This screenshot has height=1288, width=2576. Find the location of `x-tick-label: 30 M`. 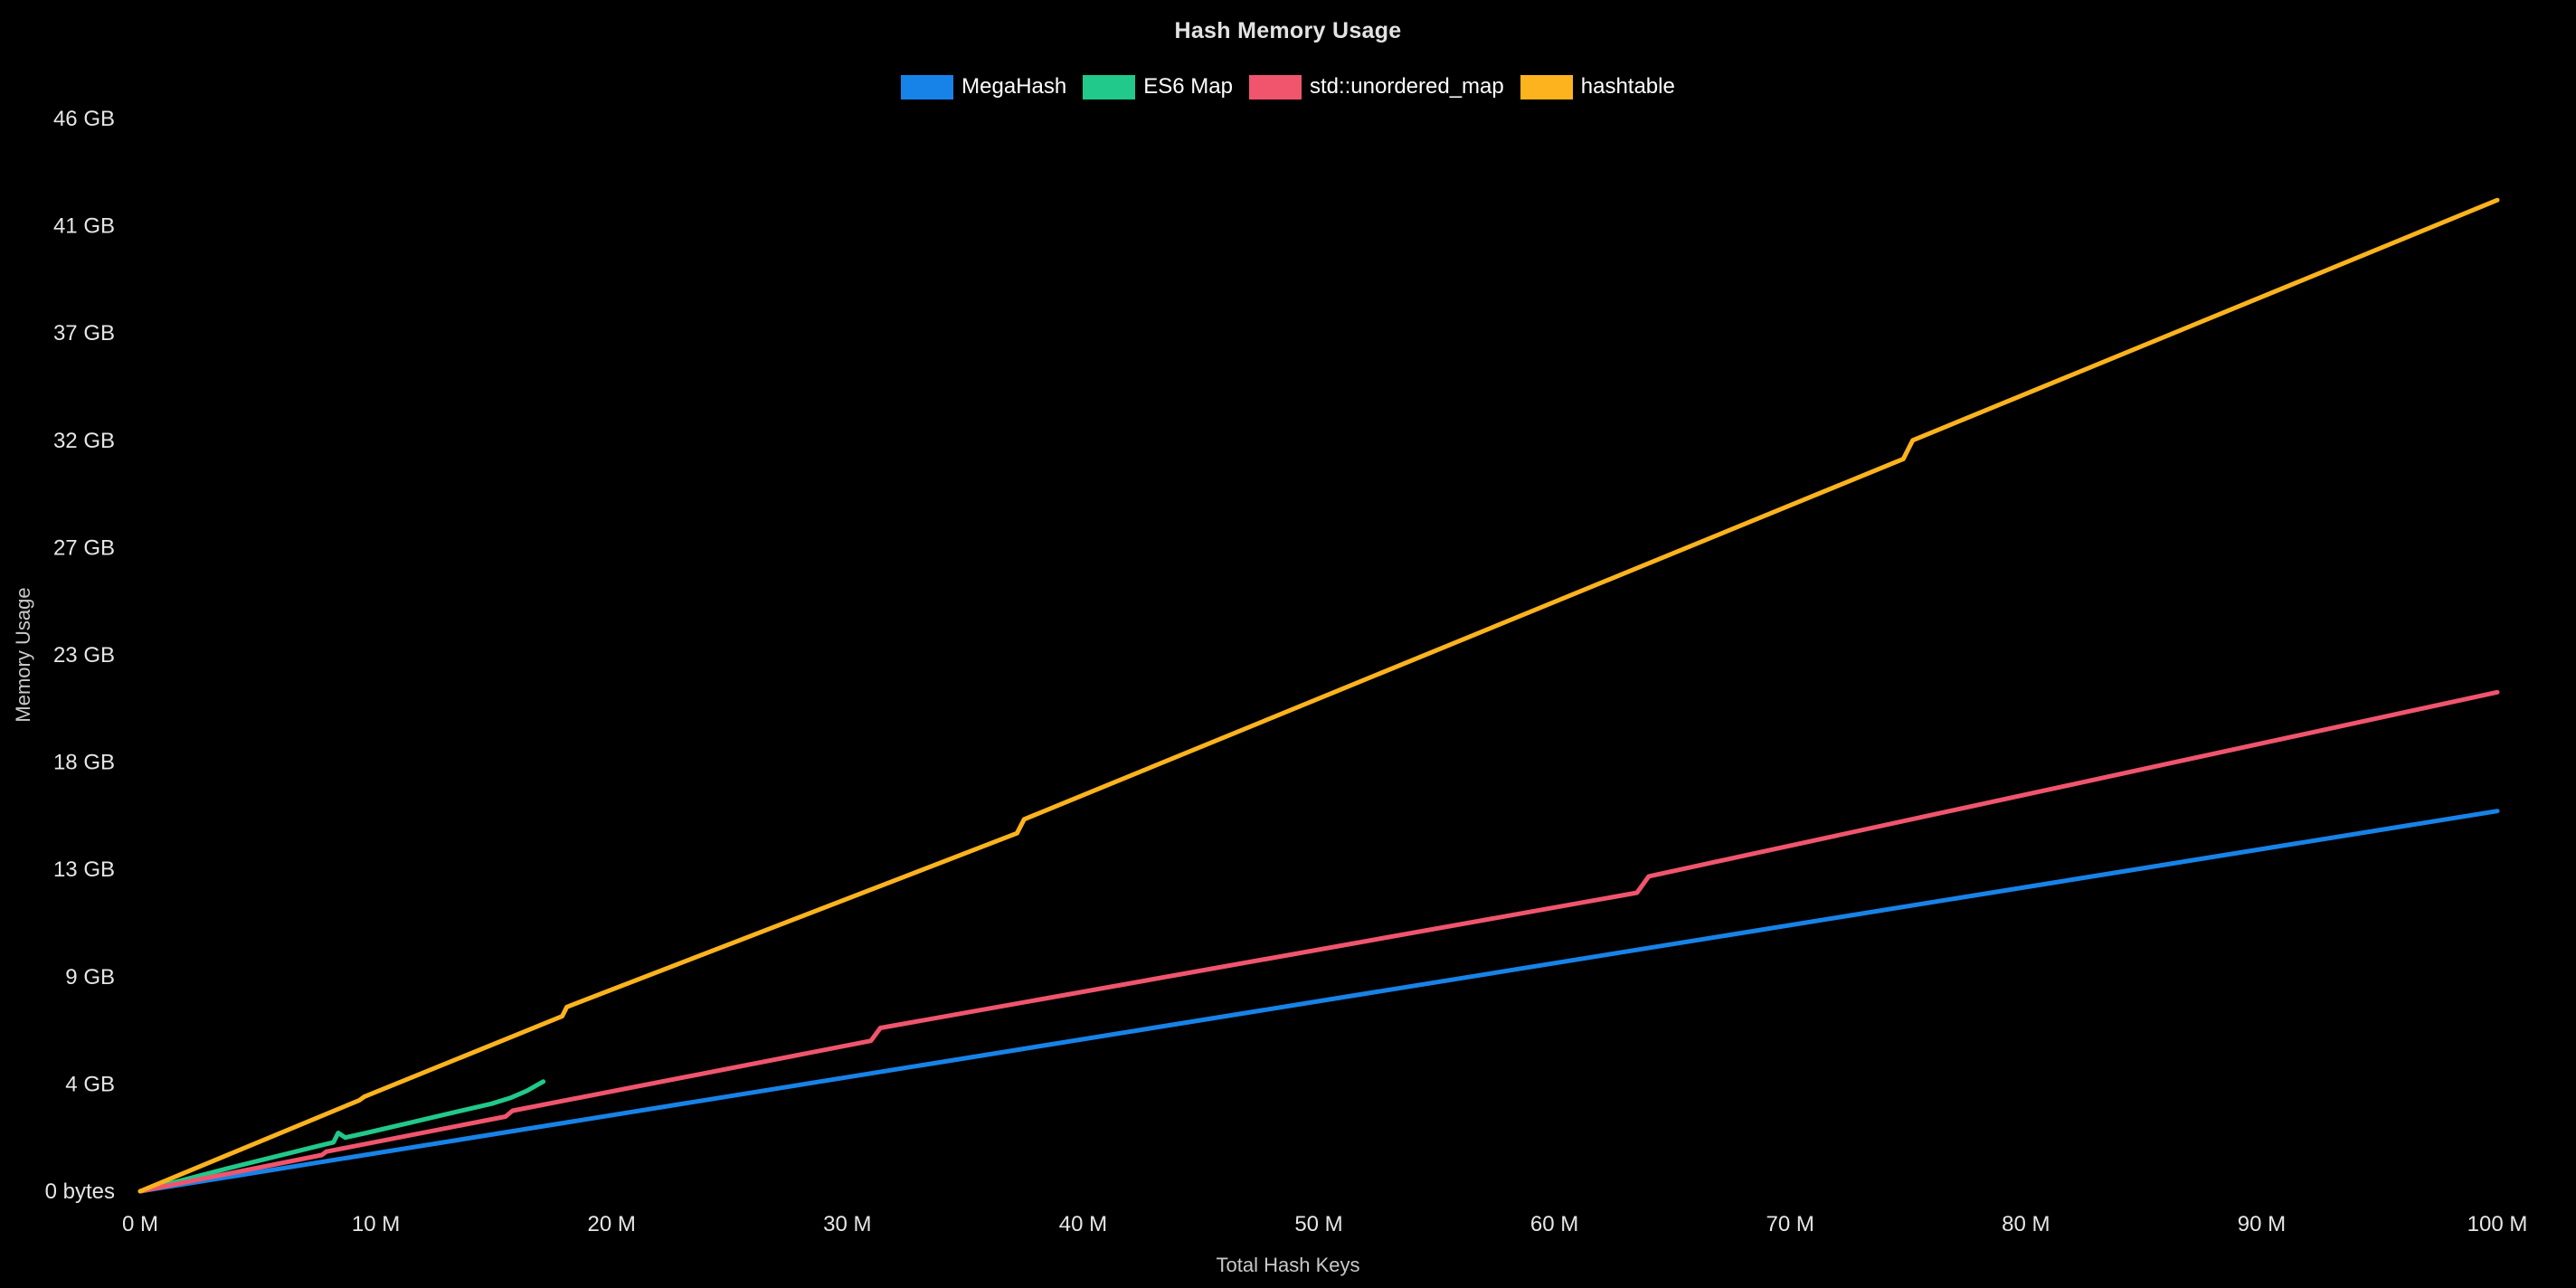

x-tick-label: 30 M is located at coordinates (847, 1224).